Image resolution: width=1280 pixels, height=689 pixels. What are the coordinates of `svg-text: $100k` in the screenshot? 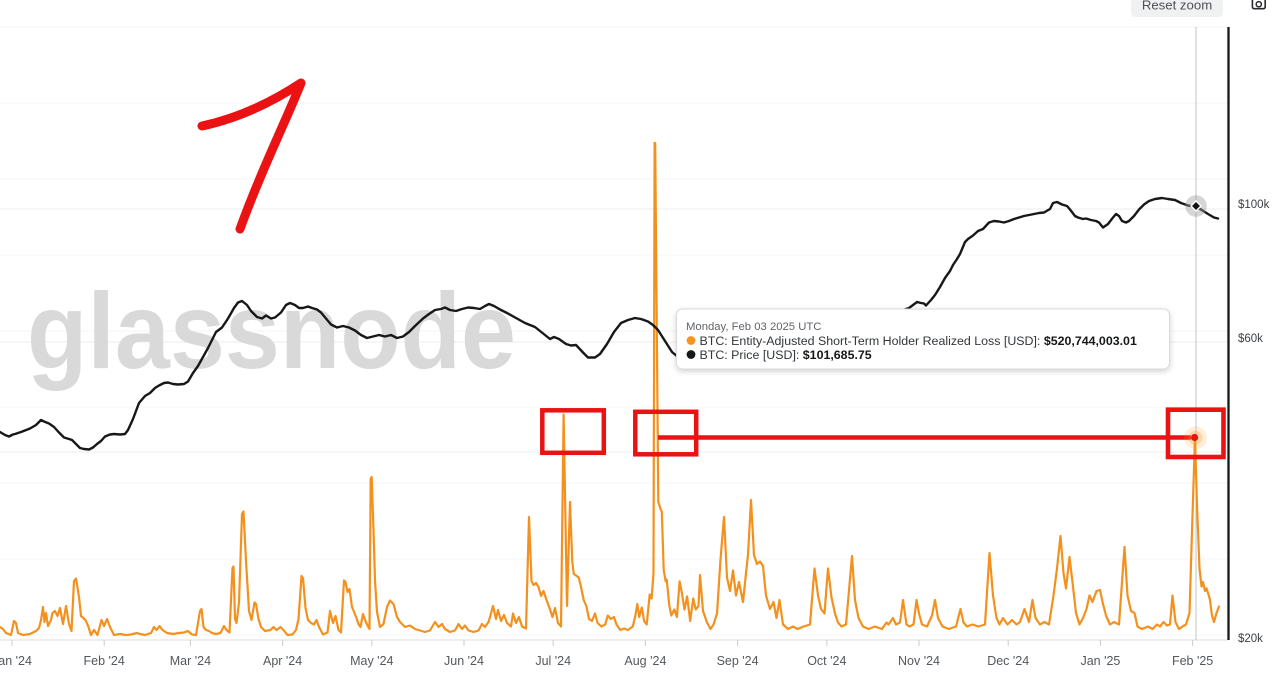 It's located at (1254, 205).